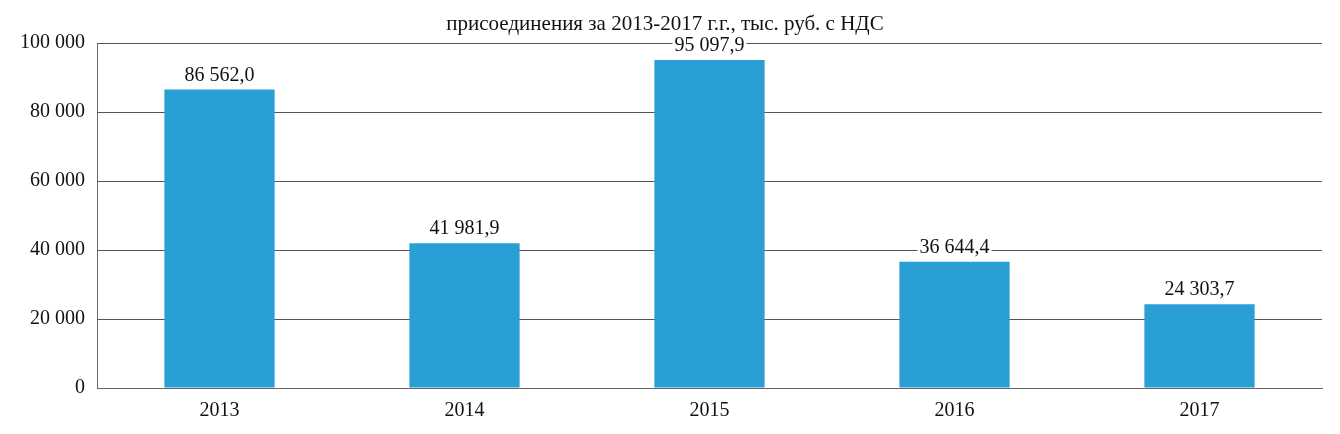 The image size is (1340, 434). What do you see at coordinates (219, 73) in the screenshot?
I see `data-label: 86 562,0` at bounding box center [219, 73].